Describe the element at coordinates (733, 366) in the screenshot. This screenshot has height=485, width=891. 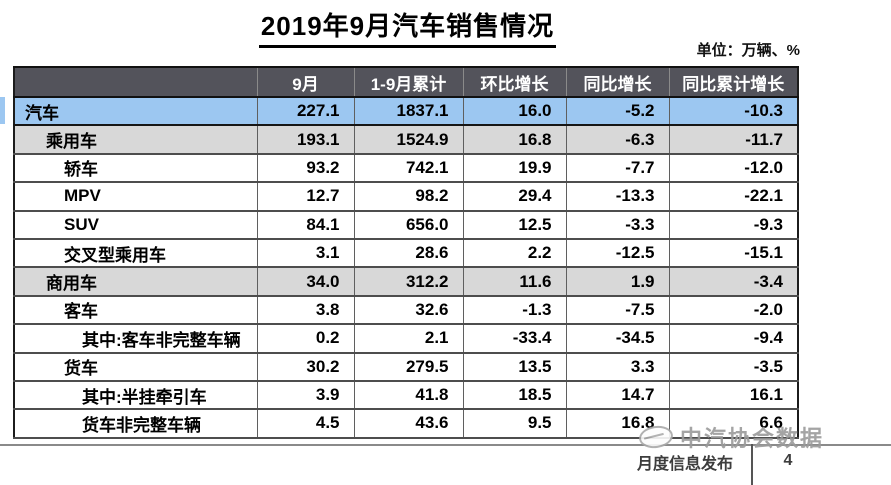
I see `value-cell: -3.5` at that location.